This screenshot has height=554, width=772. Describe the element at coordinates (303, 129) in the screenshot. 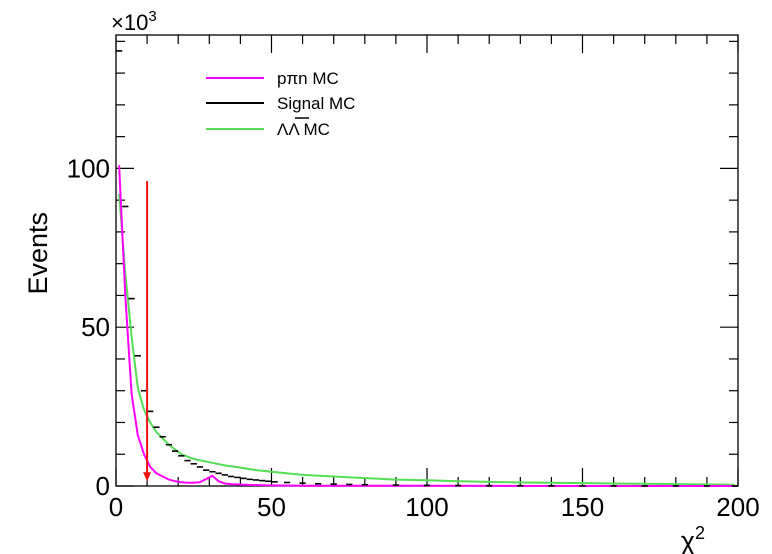

I see `legend-label-lambda: ΛΛ MC` at that location.